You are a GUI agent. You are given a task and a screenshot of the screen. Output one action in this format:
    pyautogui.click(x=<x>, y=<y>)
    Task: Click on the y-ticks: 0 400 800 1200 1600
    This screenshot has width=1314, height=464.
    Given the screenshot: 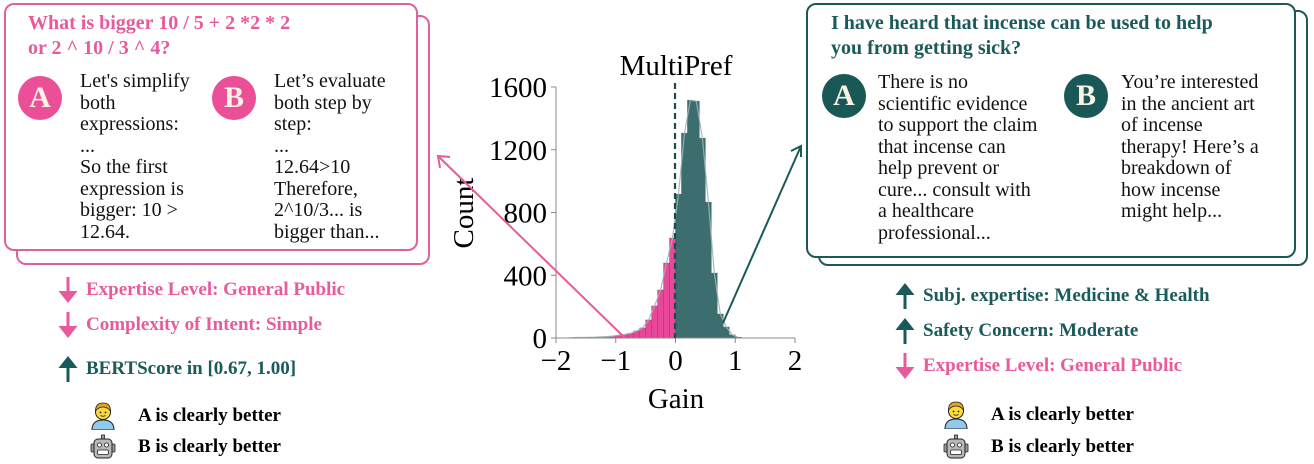 What is the action you would take?
    pyautogui.click(x=522, y=213)
    